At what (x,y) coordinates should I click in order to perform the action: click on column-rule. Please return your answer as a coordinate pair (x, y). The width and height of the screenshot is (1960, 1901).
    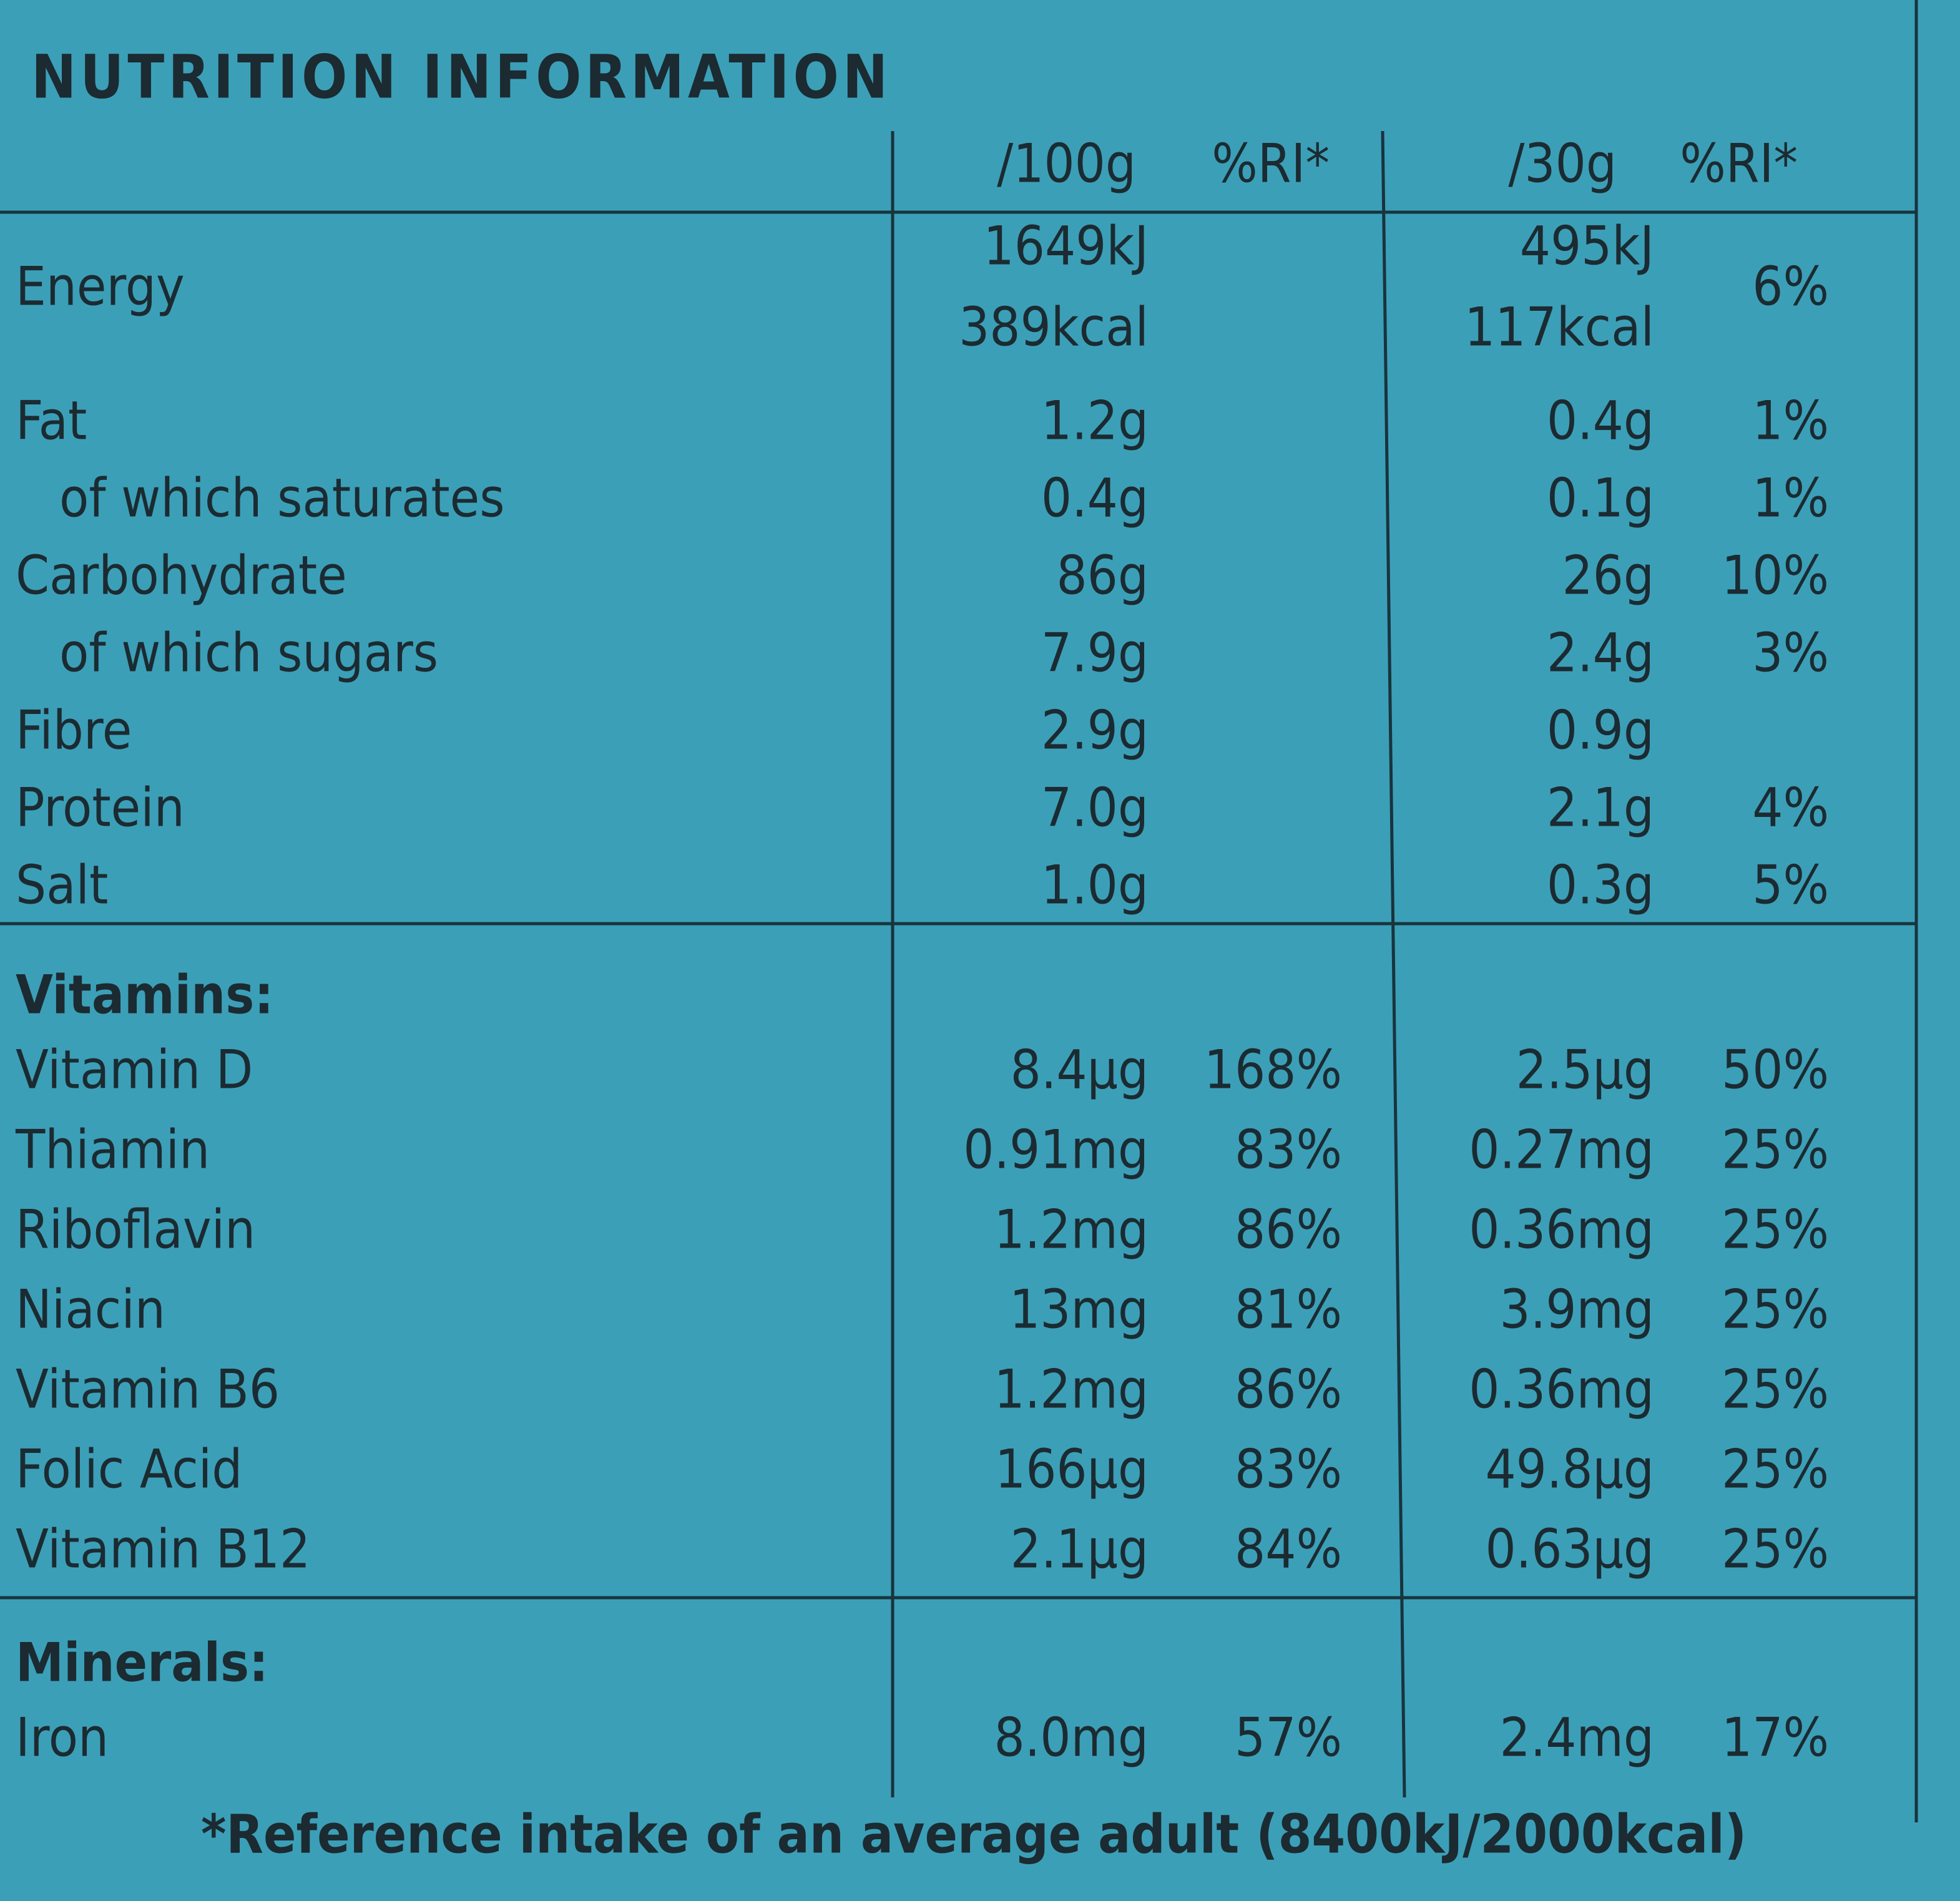
    Looking at the image, I should click on (1393, 964).